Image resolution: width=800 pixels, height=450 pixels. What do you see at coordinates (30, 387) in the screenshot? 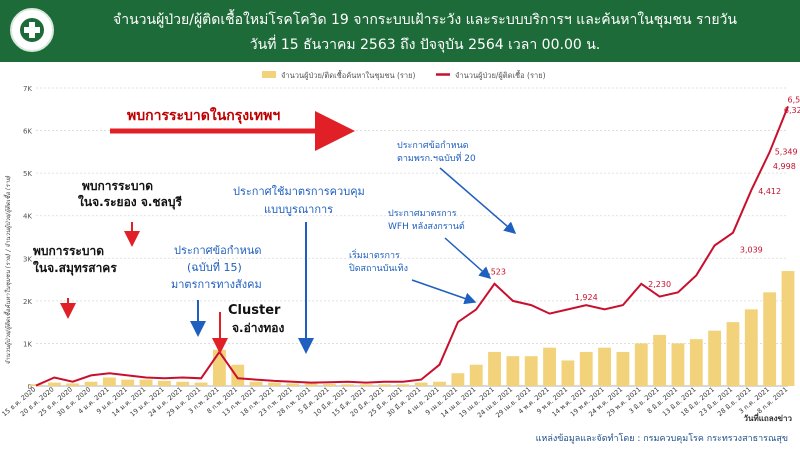
I see `y-tick-label: 0` at bounding box center [30, 387].